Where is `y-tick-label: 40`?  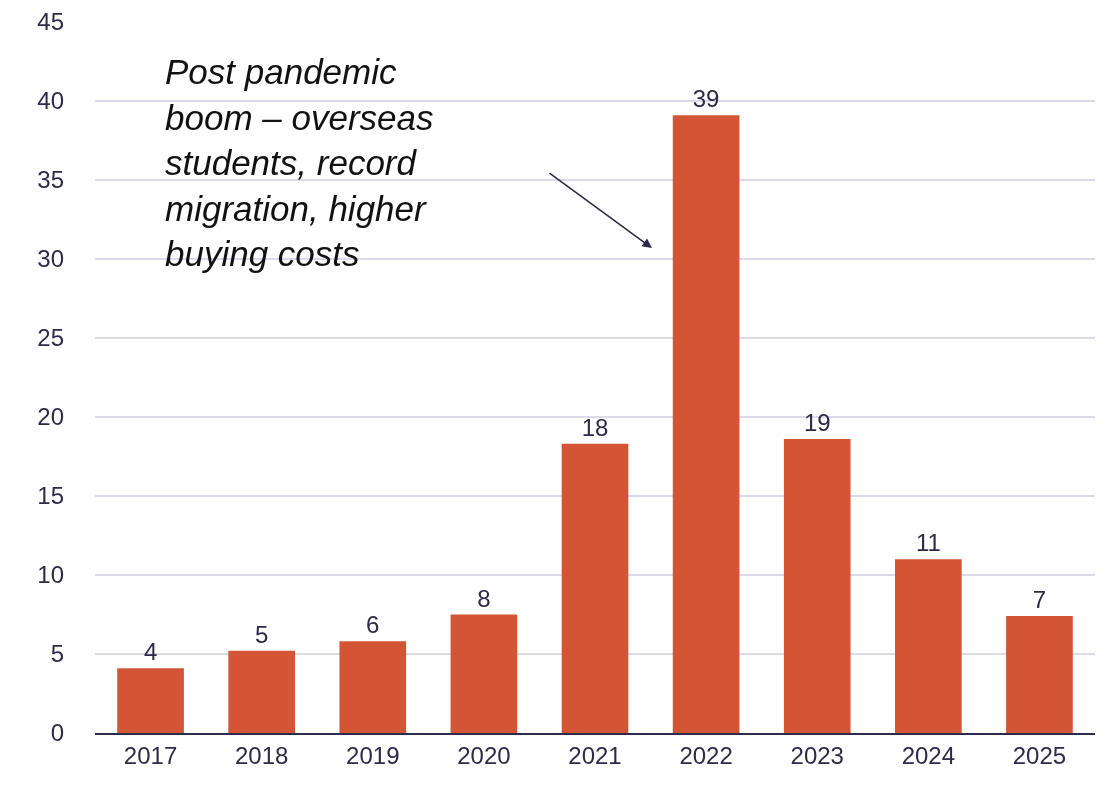 y-tick-label: 40 is located at coordinates (50, 101).